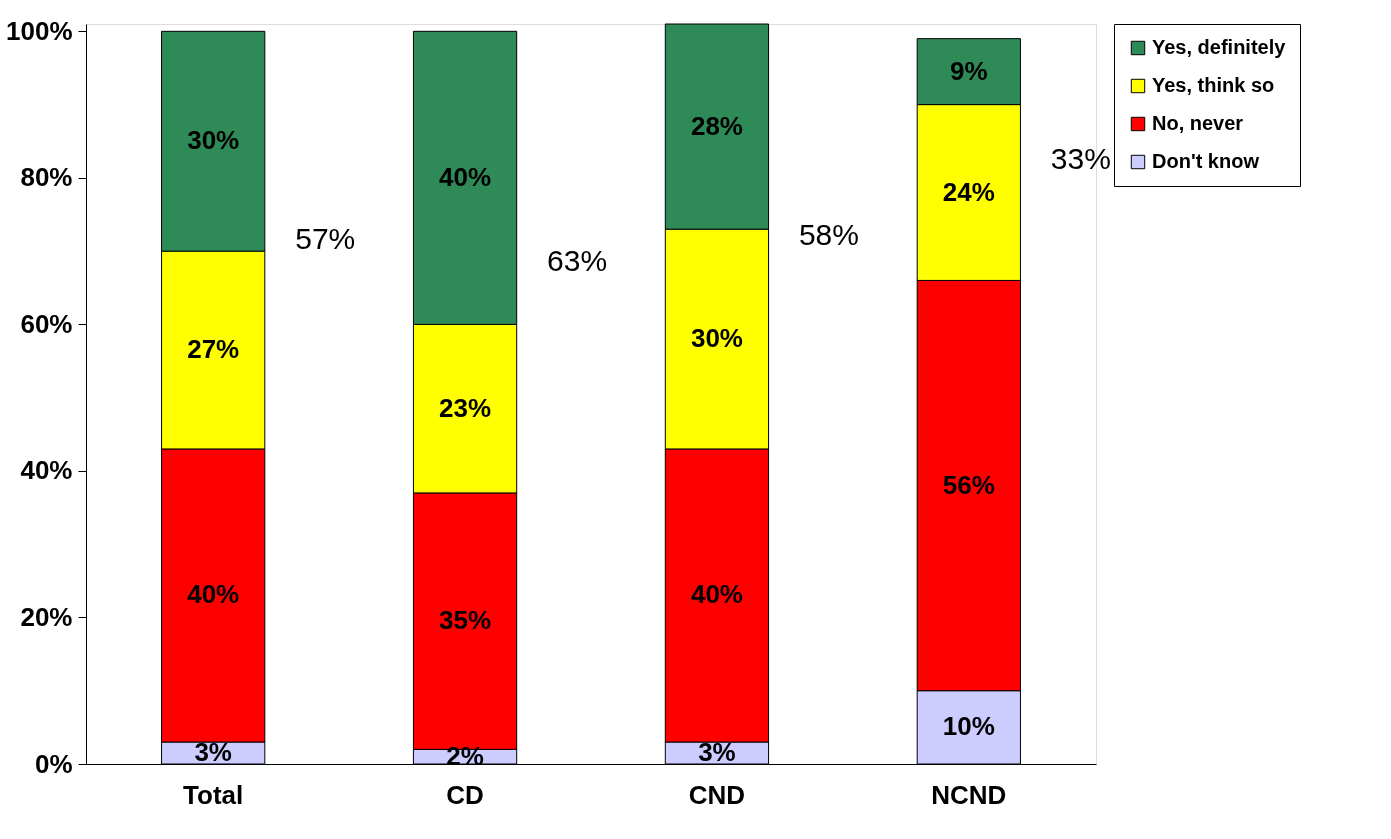  What do you see at coordinates (1213, 85) in the screenshot?
I see `legend-label: Yes, think so` at bounding box center [1213, 85].